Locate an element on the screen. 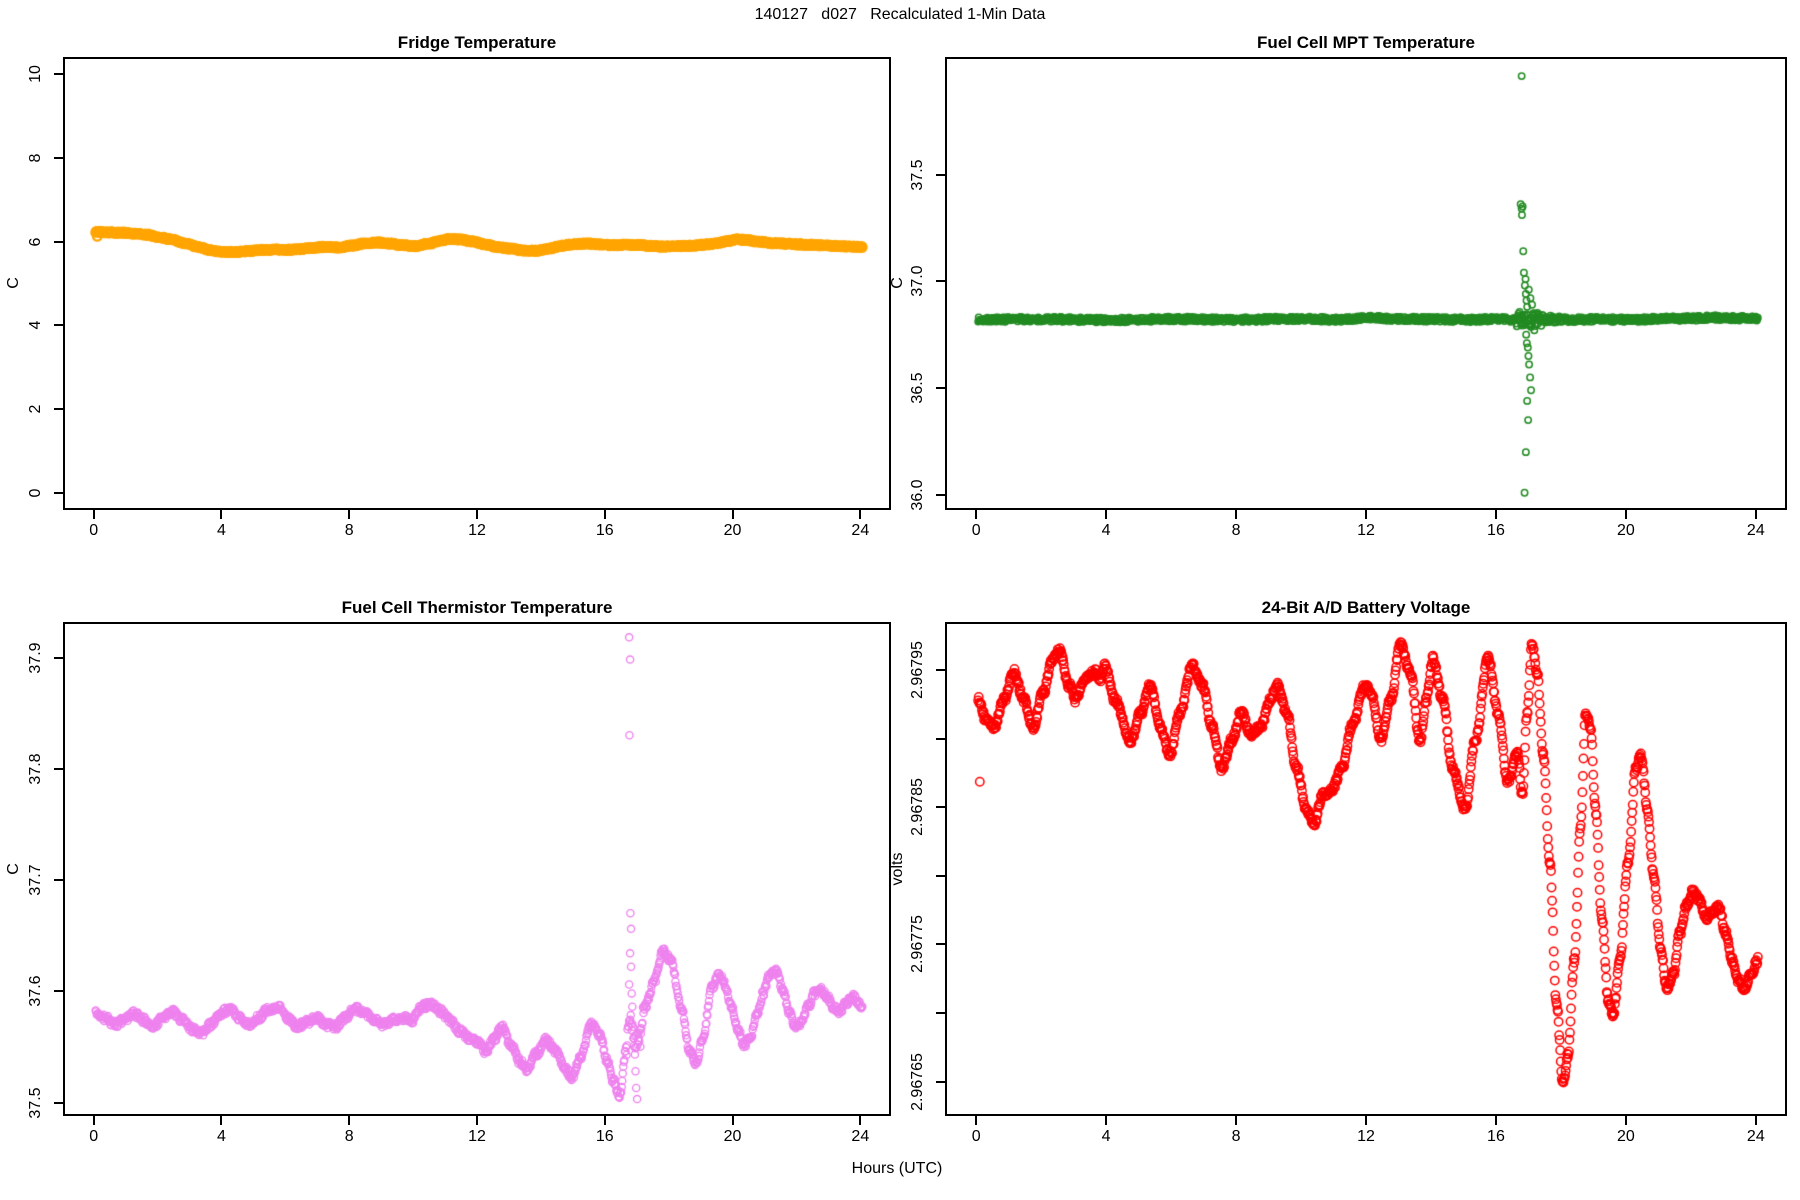 Image resolution: width=1800 pixels, height=1200 pixels. y-tick-label: 2.96775 is located at coordinates (917, 944).